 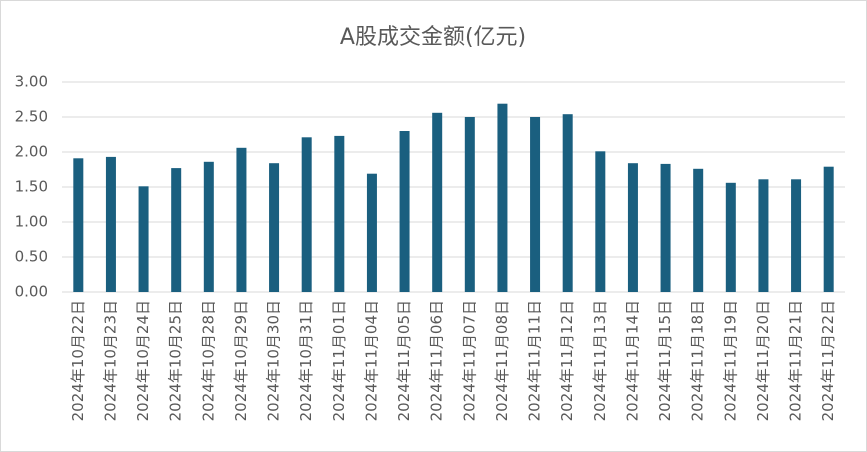 I want to click on x-tick-label: 2024年10月22日, so click(x=78, y=360).